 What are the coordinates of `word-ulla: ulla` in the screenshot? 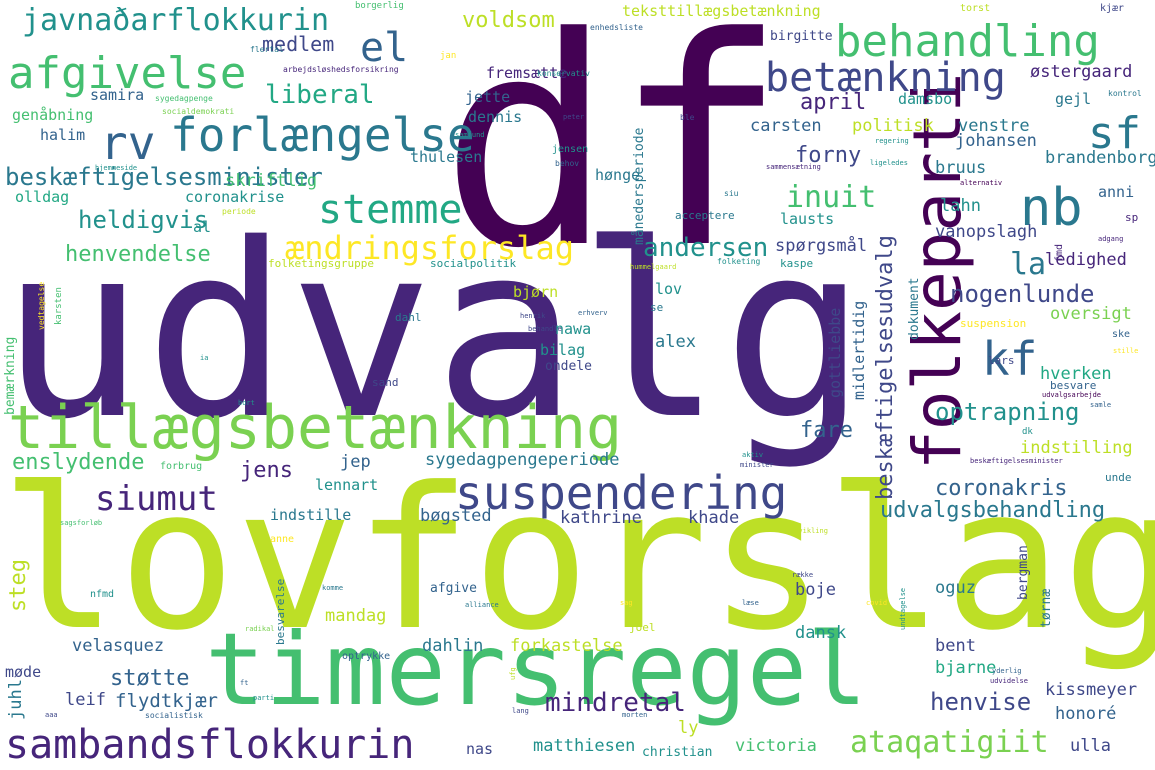 It's located at (1090, 746).